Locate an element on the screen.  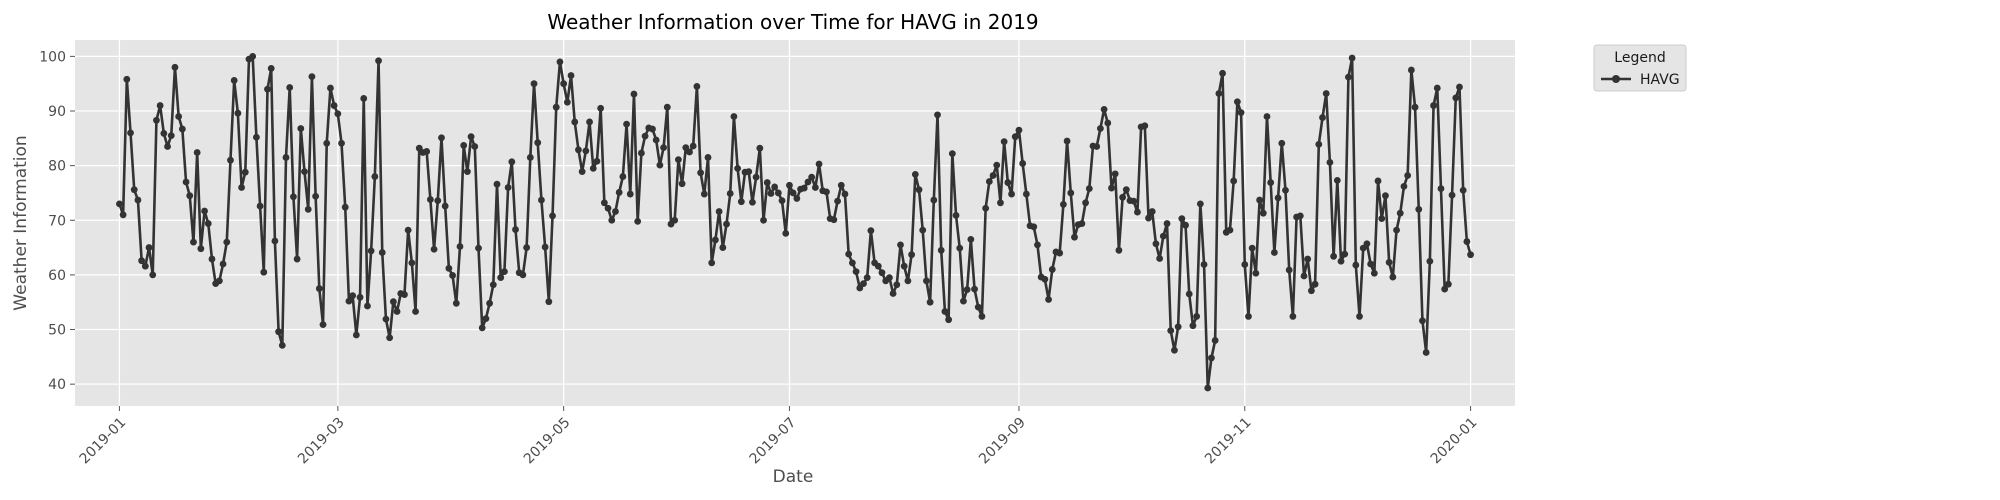
legend: Legend HAVG is located at coordinates (1640, 68).